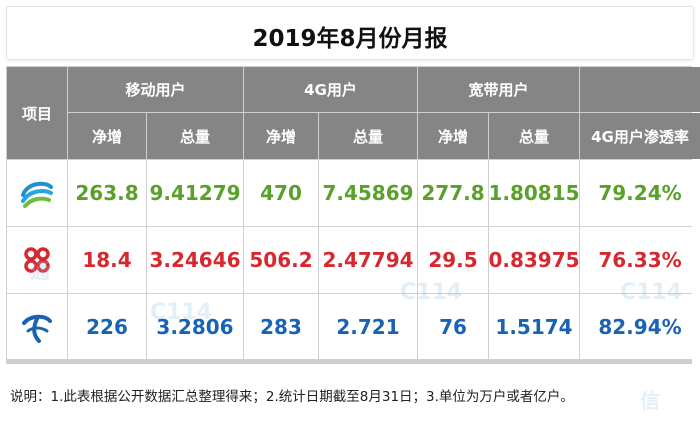  Describe the element at coordinates (37, 113) in the screenshot. I see `header-item: 项目` at that location.